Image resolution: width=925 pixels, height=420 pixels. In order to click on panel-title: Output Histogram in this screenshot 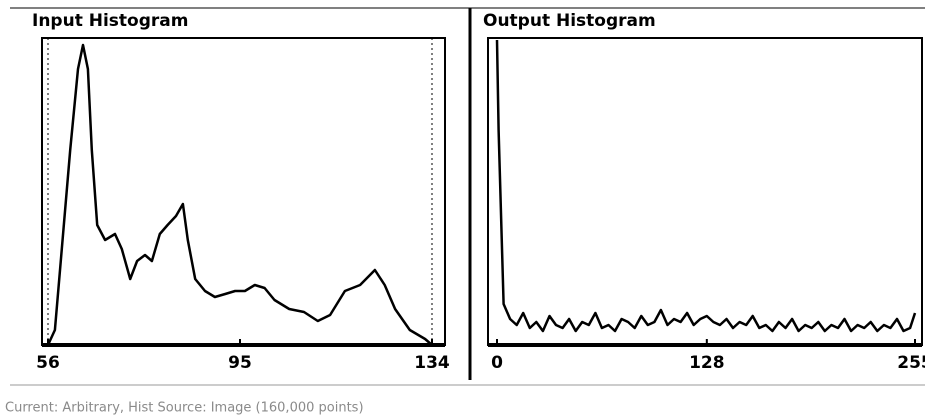, I will do `click(569, 21)`.